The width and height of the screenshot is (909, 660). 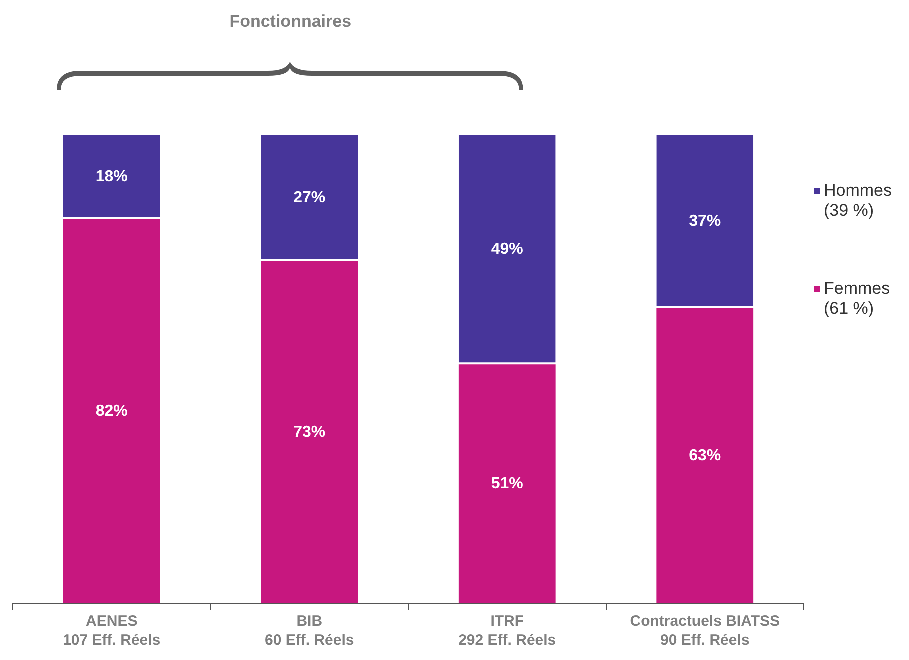 What do you see at coordinates (112, 411) in the screenshot?
I see `data-label: 82%` at bounding box center [112, 411].